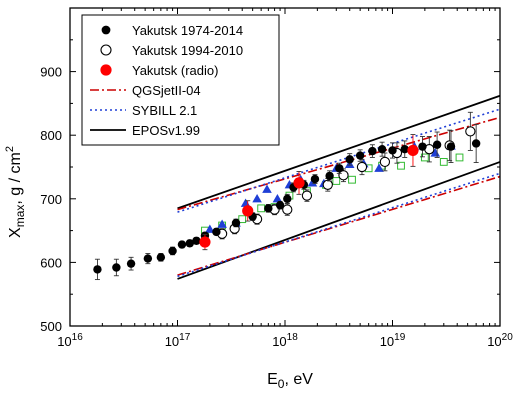  I want to click on x-tick-label-exp: 19, so click(400, 337).